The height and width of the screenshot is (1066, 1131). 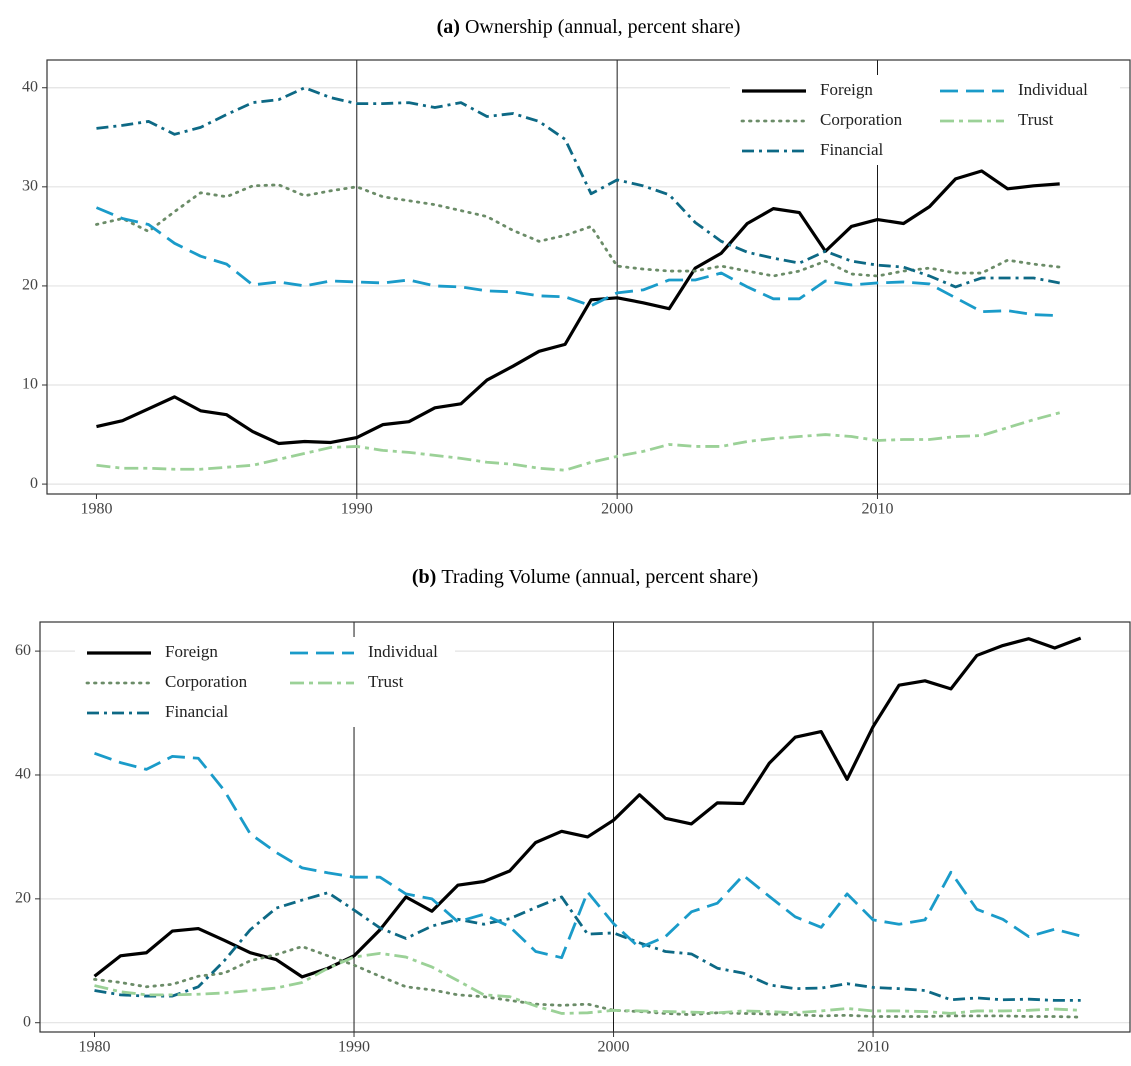 I want to click on title-text: Trading Volume (annual, percent share), so click(x=599, y=577).